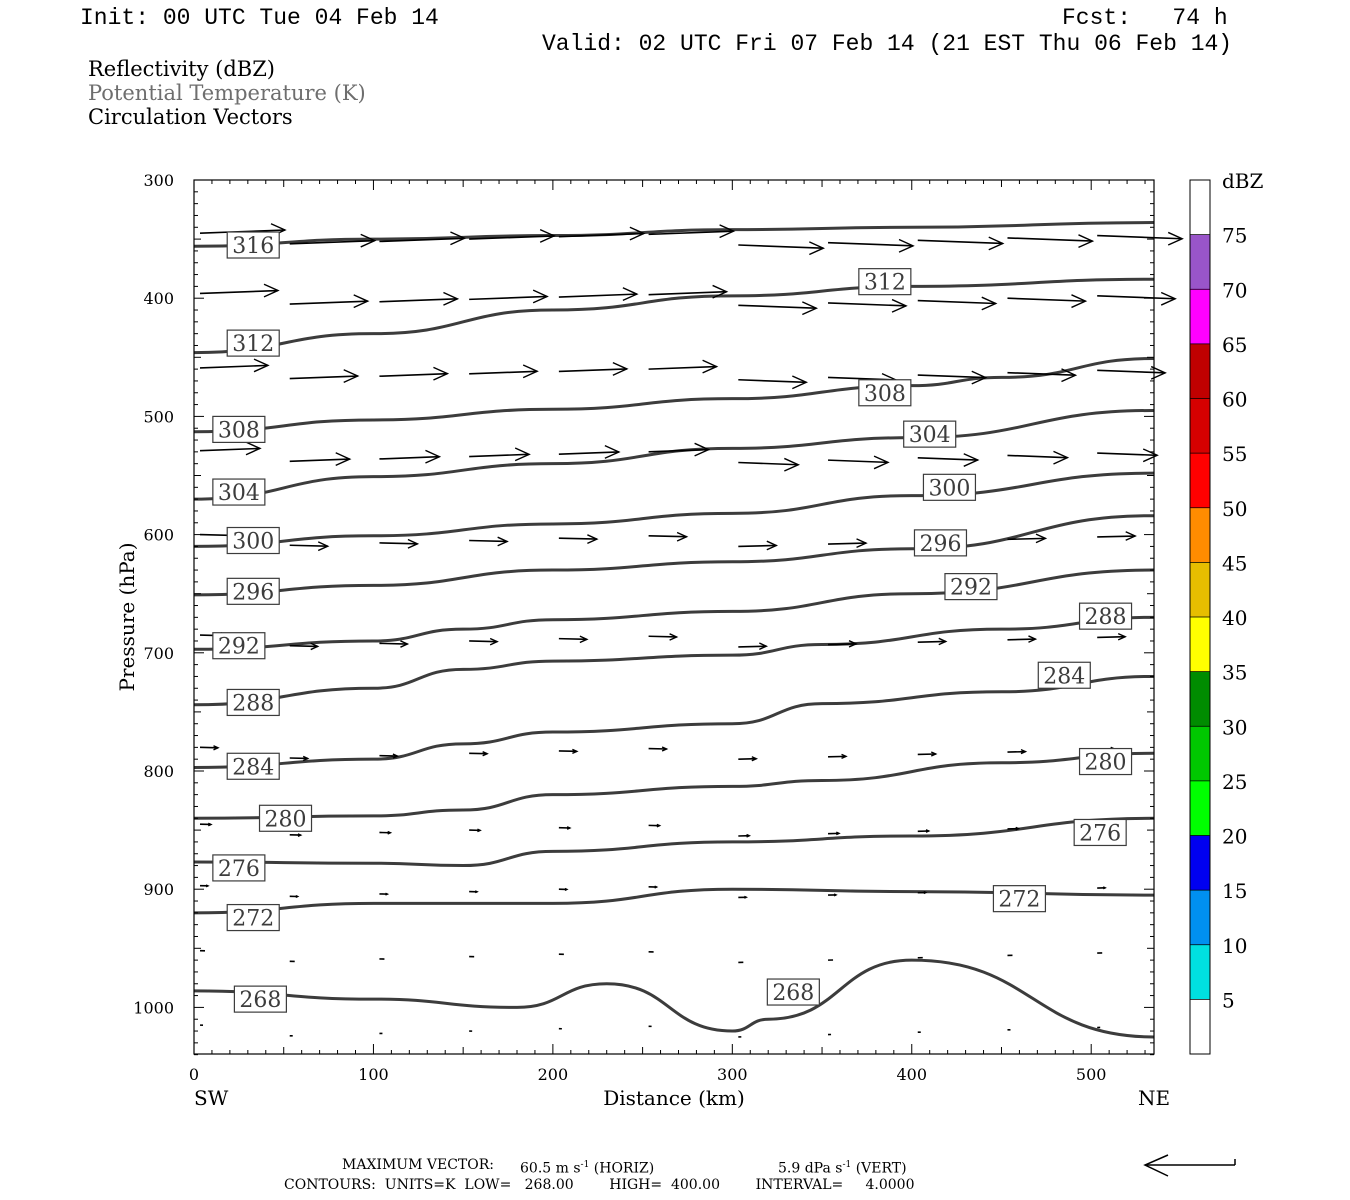 The image size is (1350, 1200). Describe the element at coordinates (239, 493) in the screenshot. I see `contour-label-304: 304` at that location.